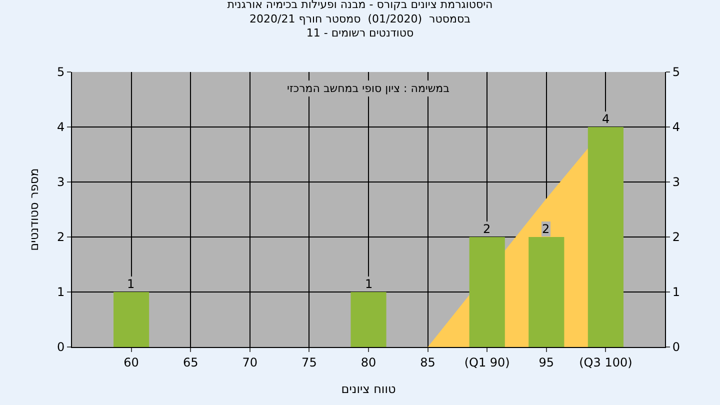  What do you see at coordinates (676, 127) in the screenshot?
I see `y2-tick-label: 4` at bounding box center [676, 127].